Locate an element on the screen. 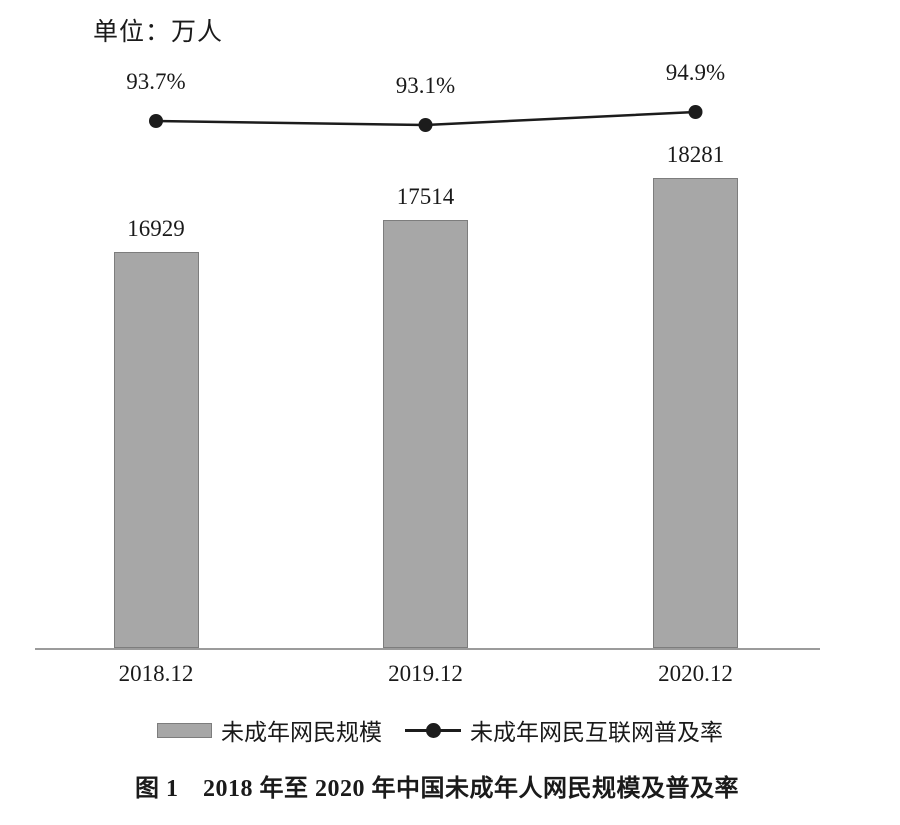  bar-2018.12 is located at coordinates (156, 450).